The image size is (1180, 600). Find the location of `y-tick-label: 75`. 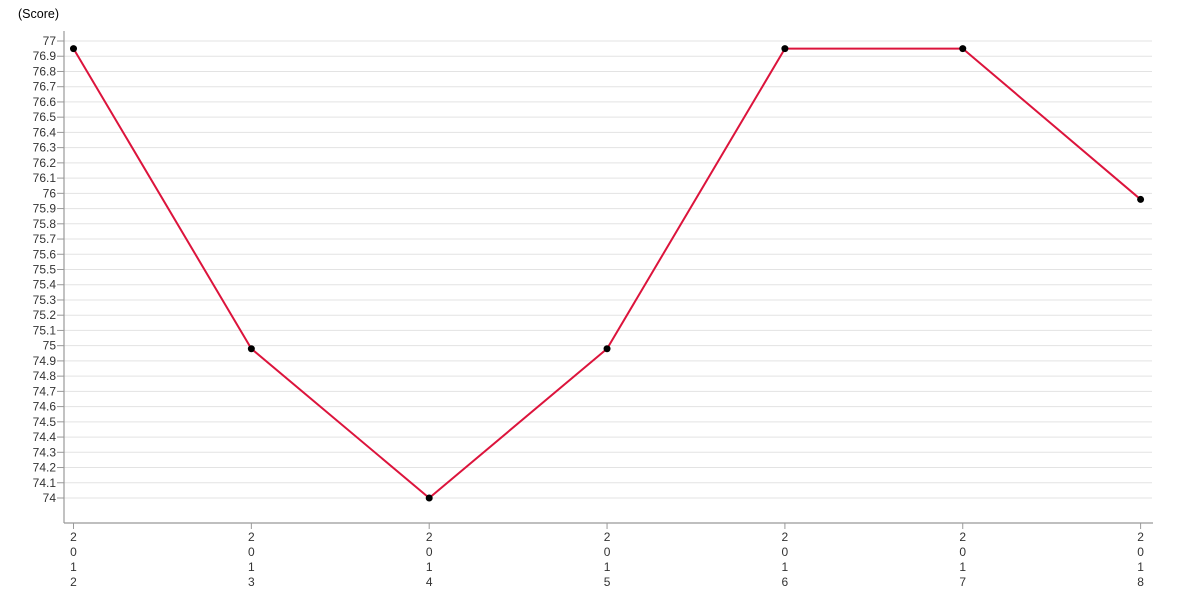

y-tick-label: 75 is located at coordinates (50, 346).